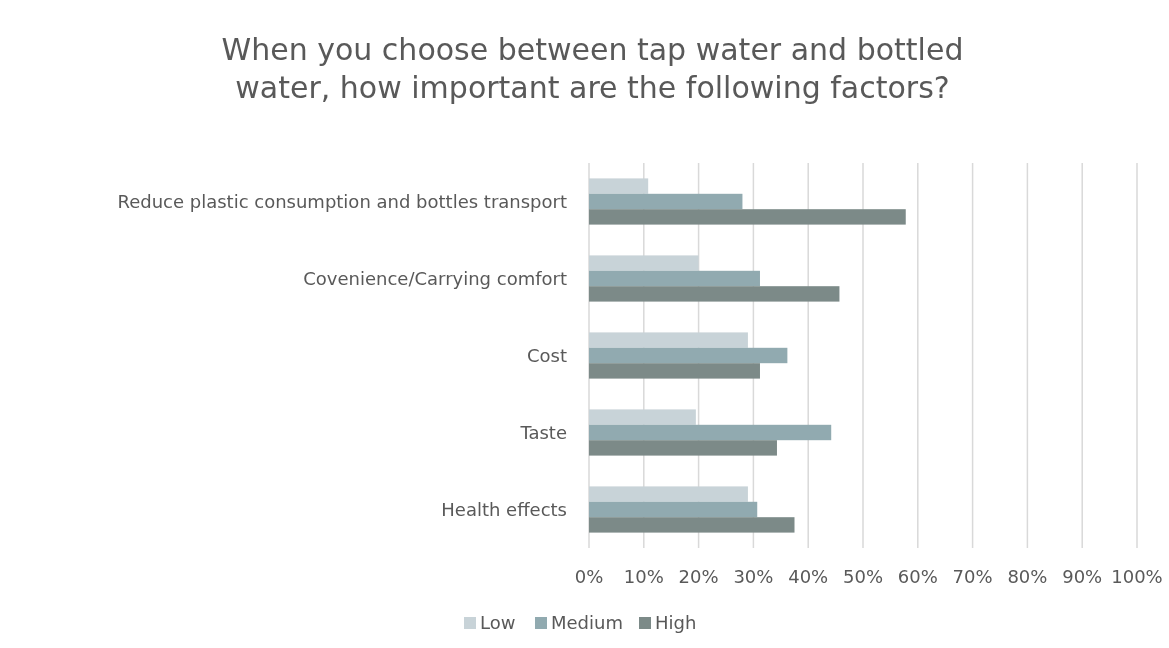  Describe the element at coordinates (342, 201) in the screenshot. I see `y-tick-label: Reduce plastic consumption and bottles transport` at that location.